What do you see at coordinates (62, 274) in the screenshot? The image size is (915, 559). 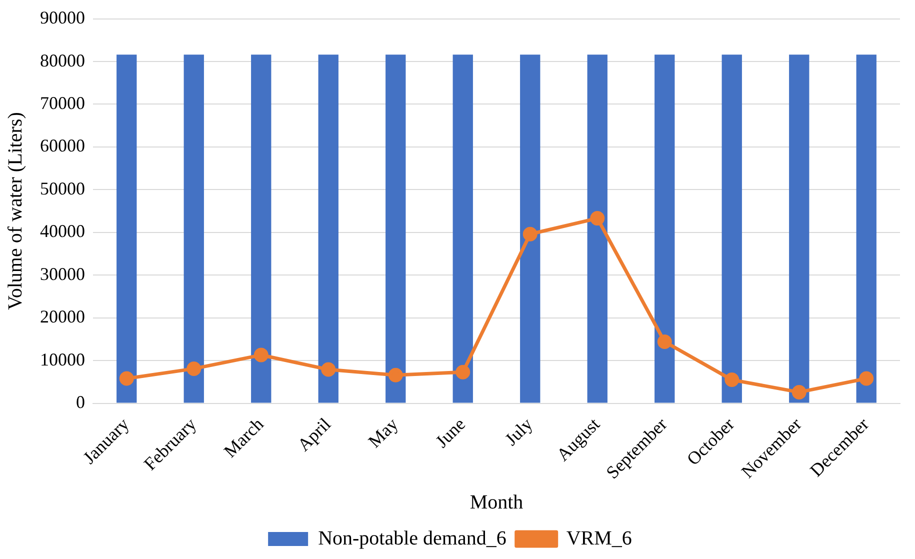 I see `y-tick-label: 30000` at bounding box center [62, 274].